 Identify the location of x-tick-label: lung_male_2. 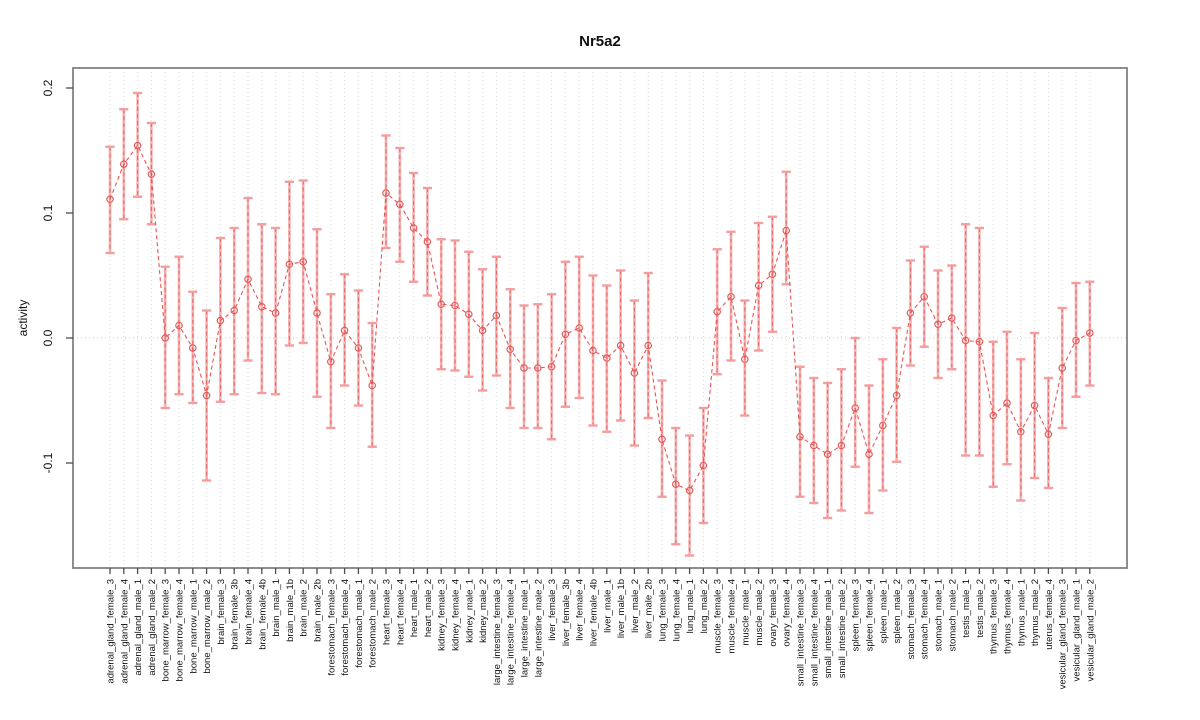
(704, 606).